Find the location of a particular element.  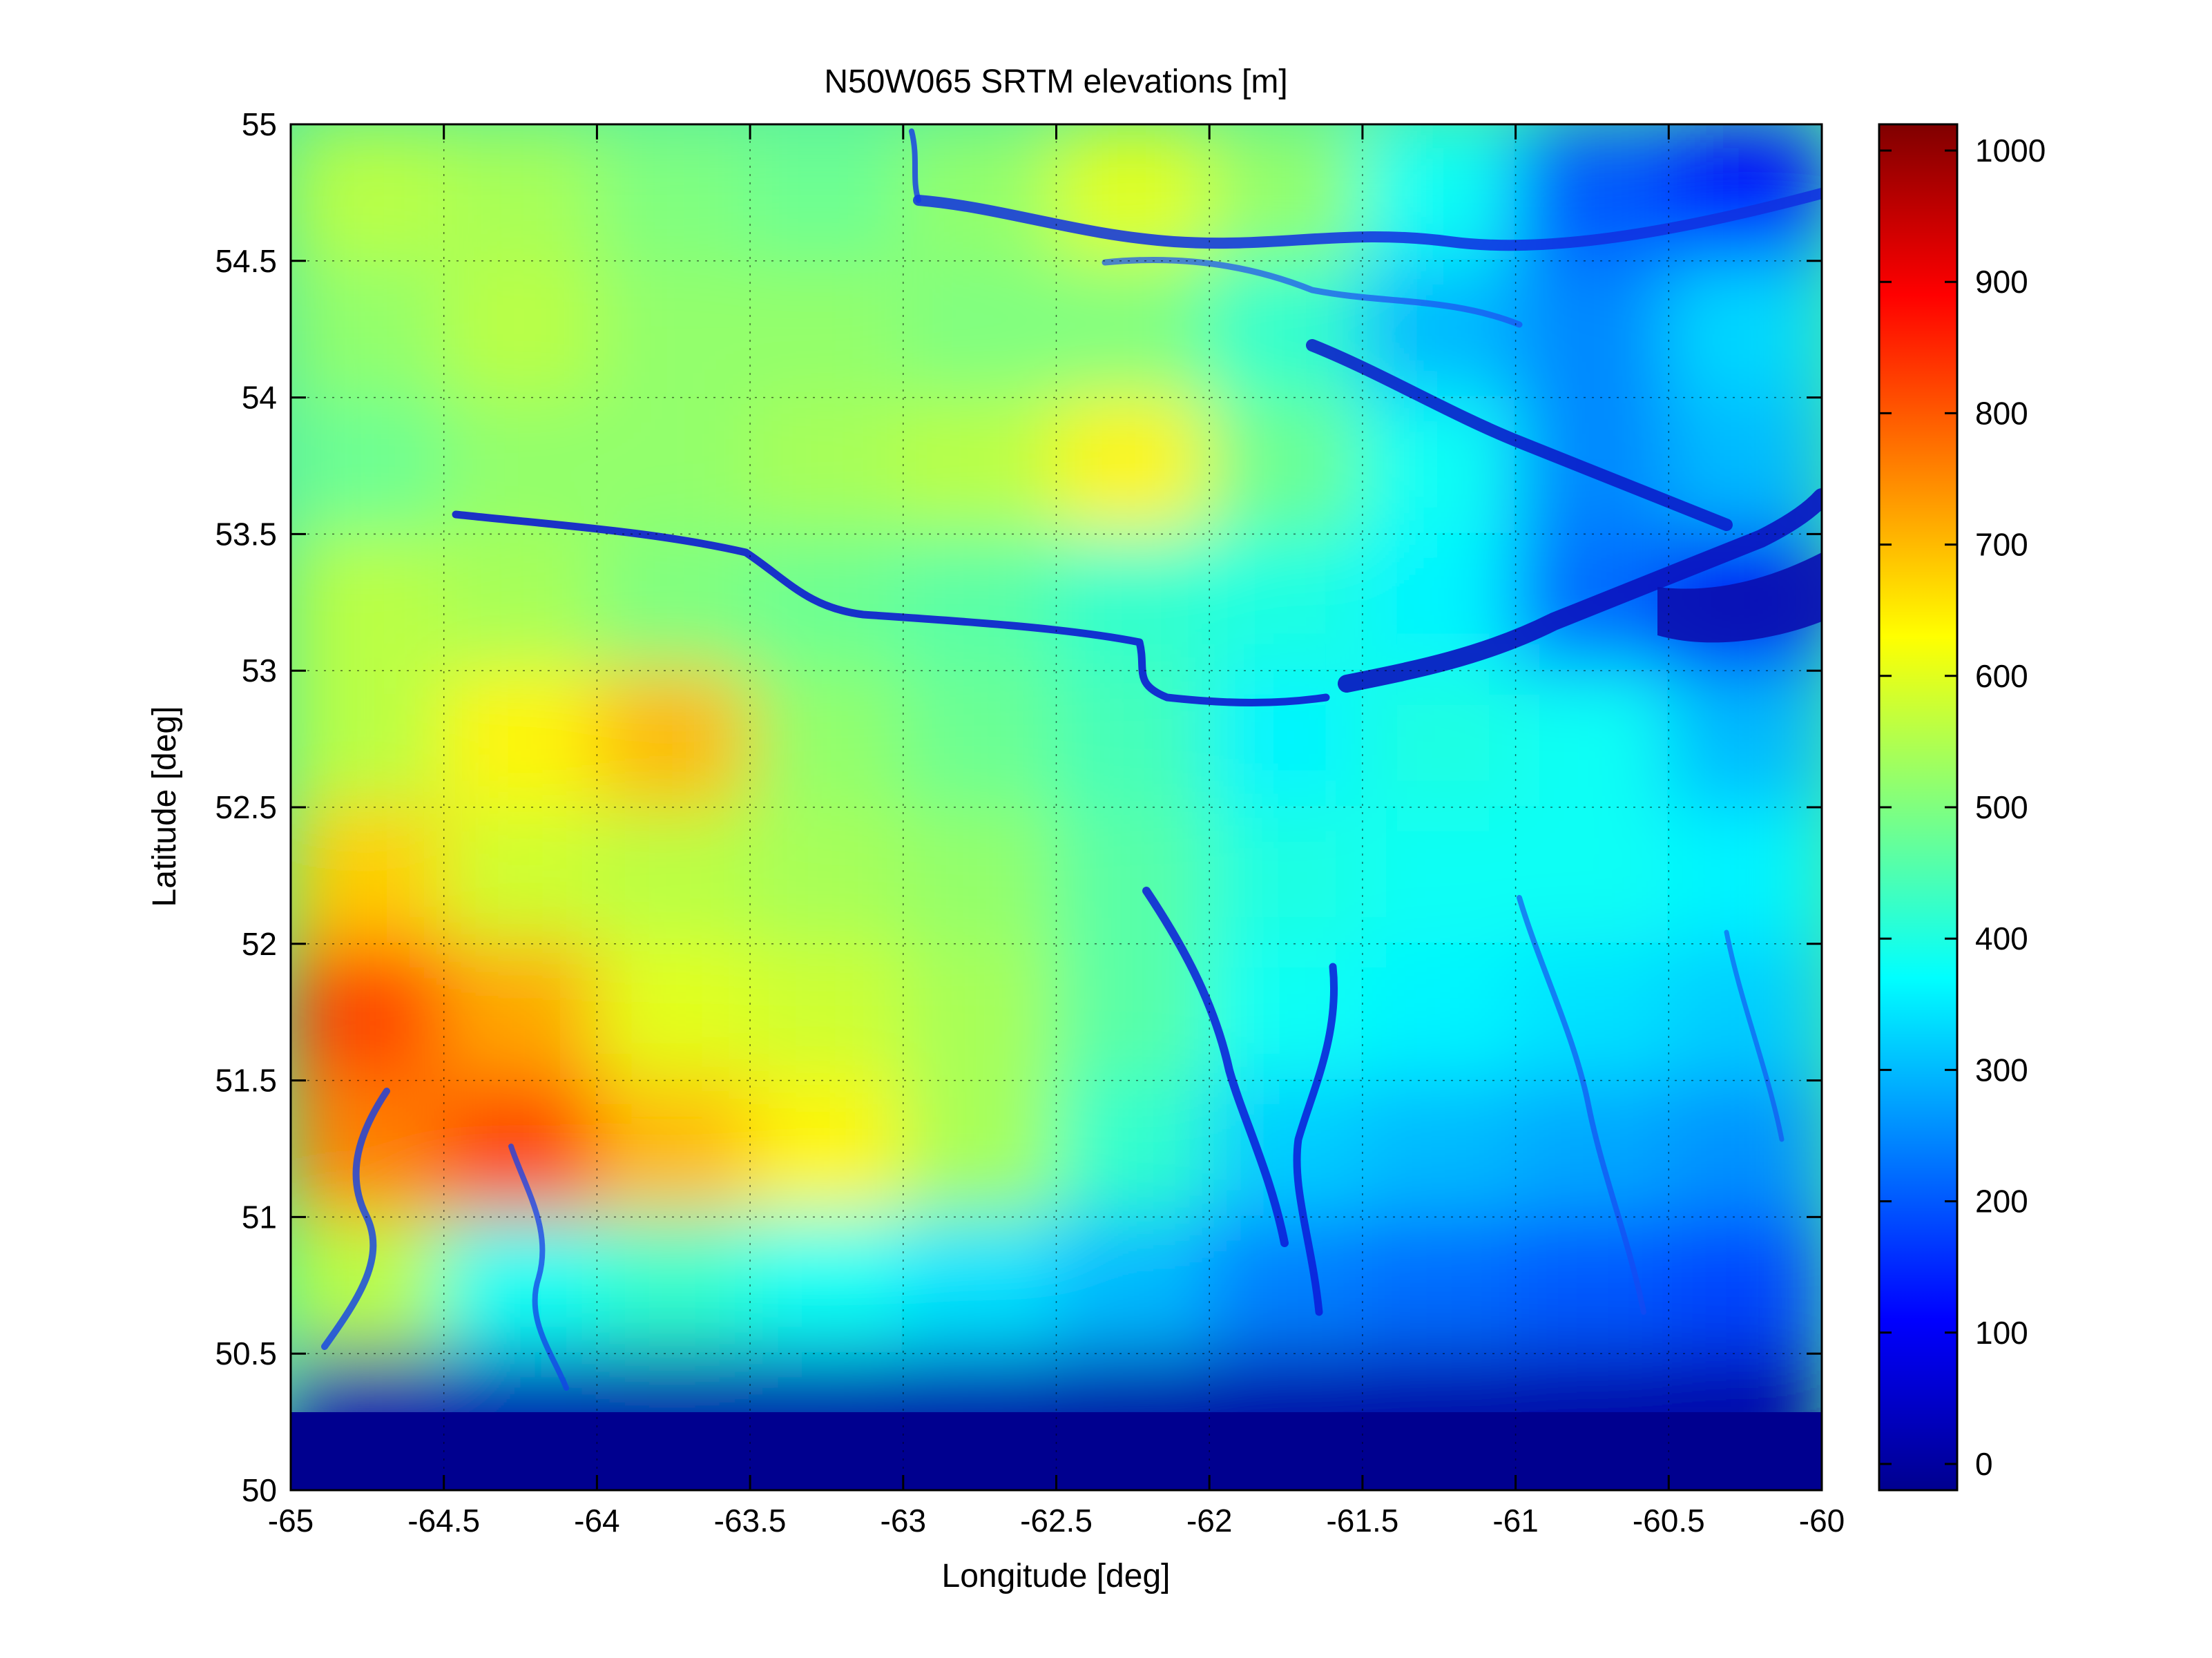

x-tick-label: -64.5 is located at coordinates (444, 1521).